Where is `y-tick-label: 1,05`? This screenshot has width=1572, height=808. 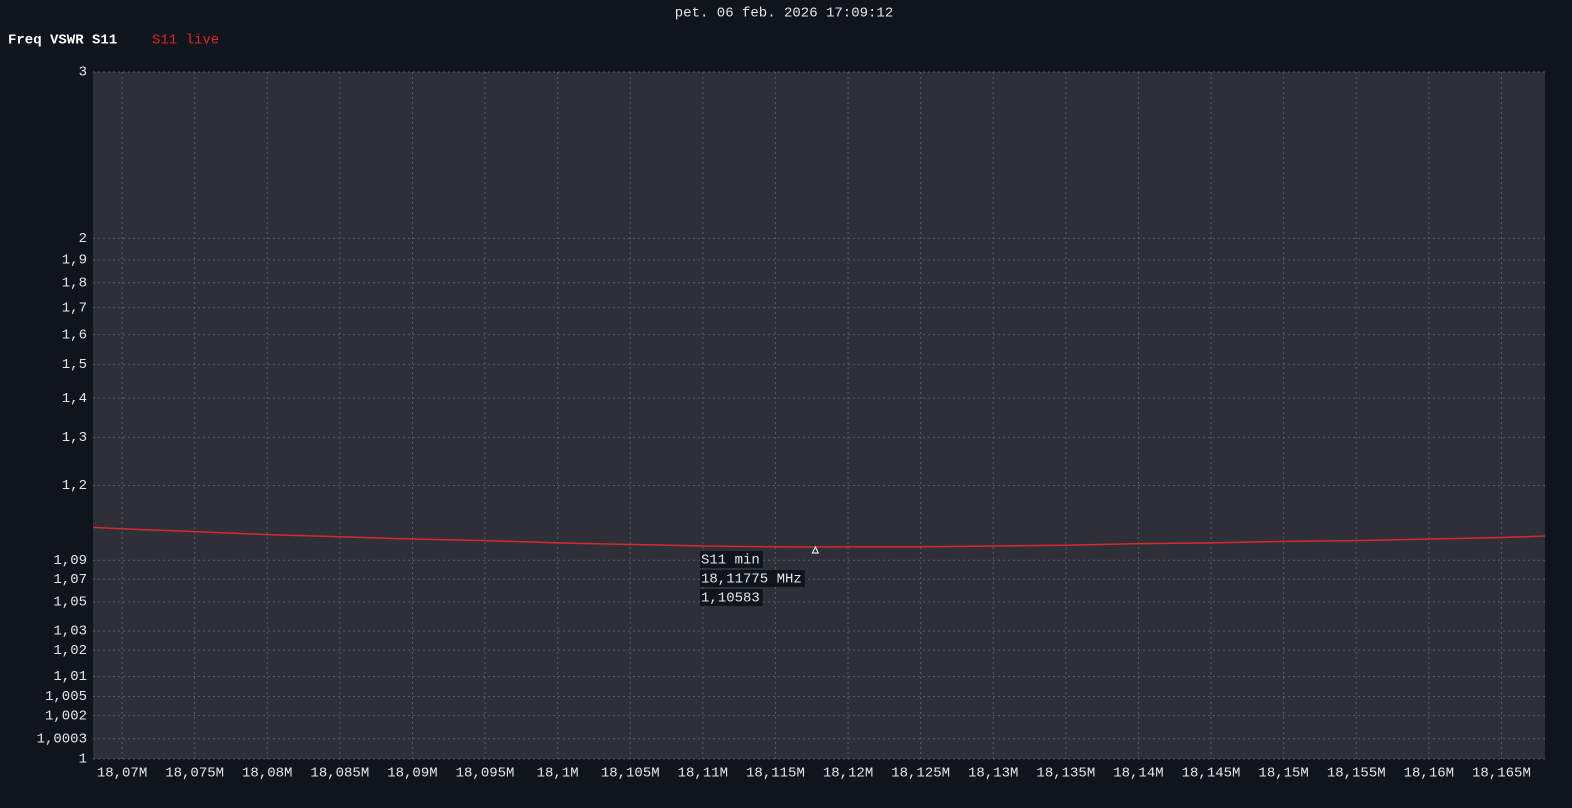
y-tick-label: 1,05 is located at coordinates (70, 603).